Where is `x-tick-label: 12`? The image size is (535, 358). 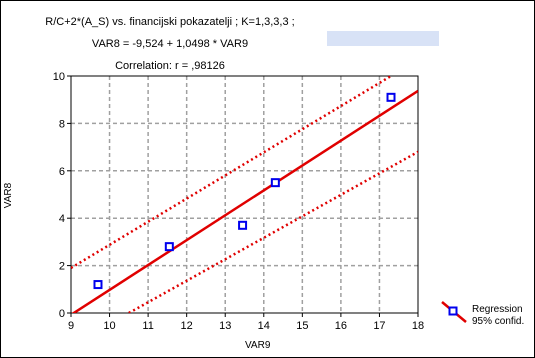 x-tick-label: 12 is located at coordinates (187, 326).